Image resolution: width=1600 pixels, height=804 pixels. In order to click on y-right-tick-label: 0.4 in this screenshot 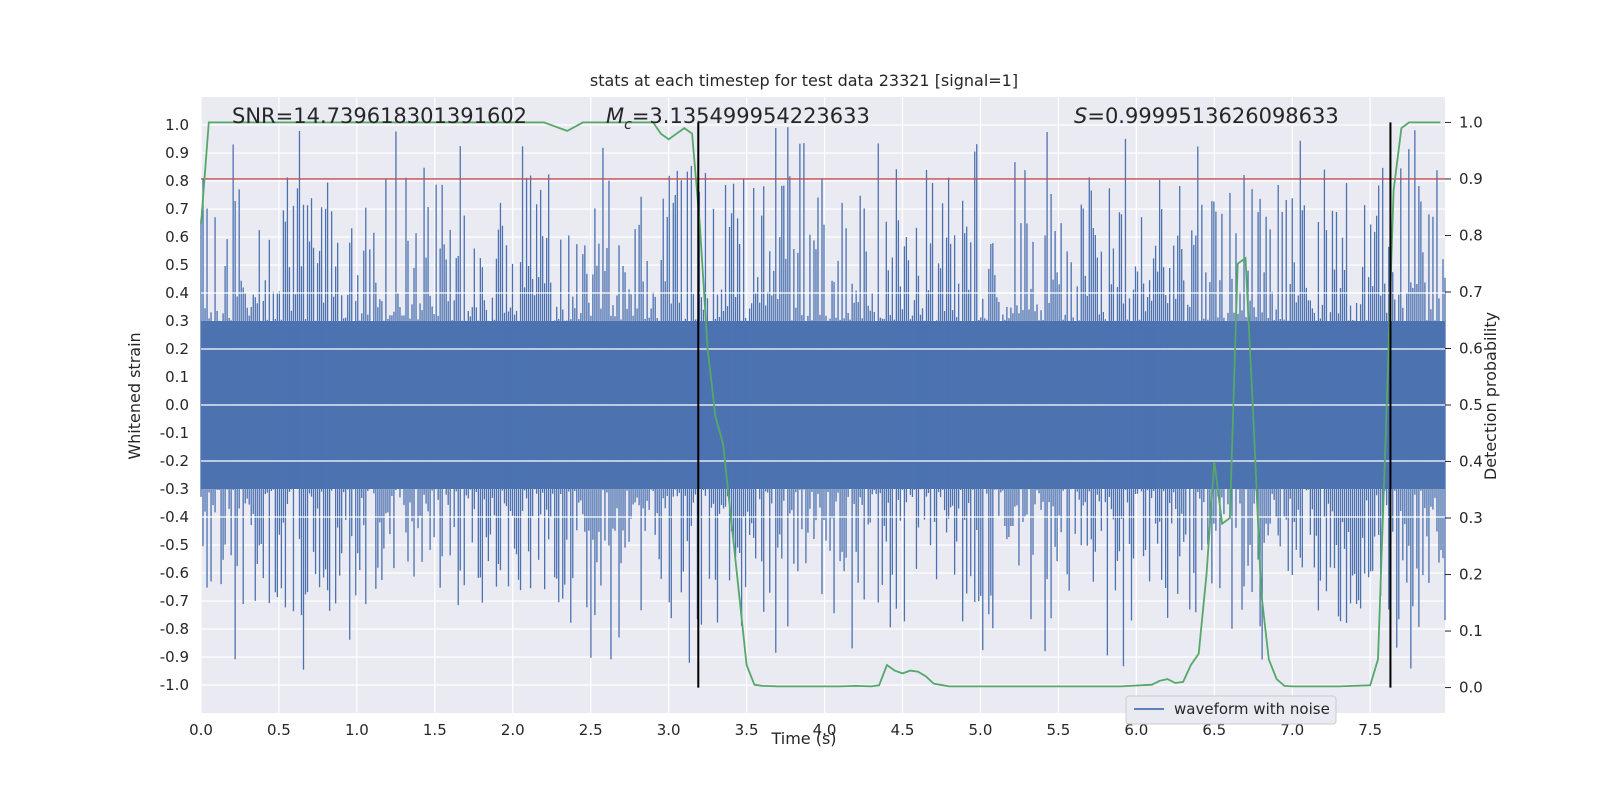, I will do `click(1471, 462)`.